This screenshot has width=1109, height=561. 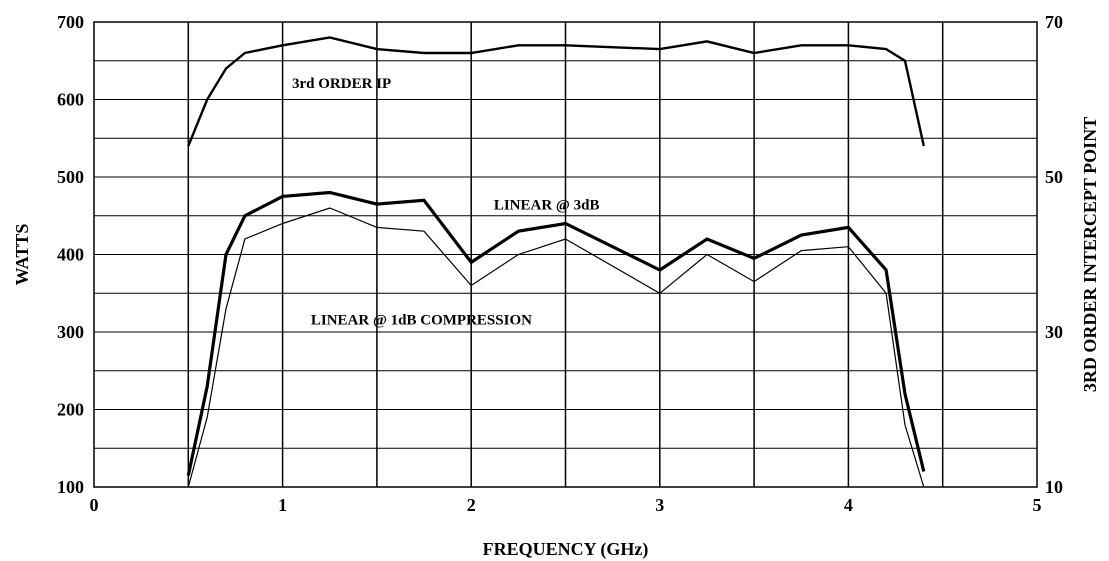 What do you see at coordinates (1037, 505) in the screenshot?
I see `x-tick-label: 5` at bounding box center [1037, 505].